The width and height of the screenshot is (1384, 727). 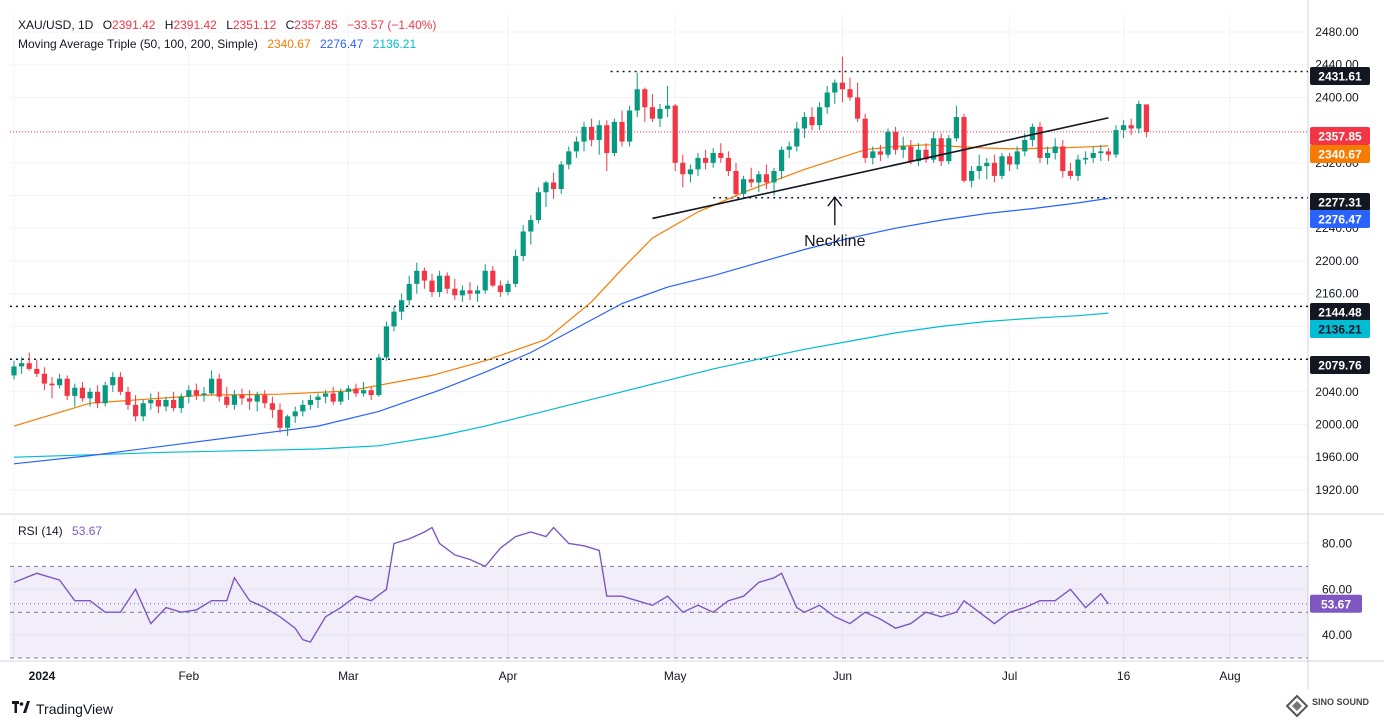 What do you see at coordinates (1336, 604) in the screenshot?
I see `rsi-axis-badge-text: 53.67` at bounding box center [1336, 604].